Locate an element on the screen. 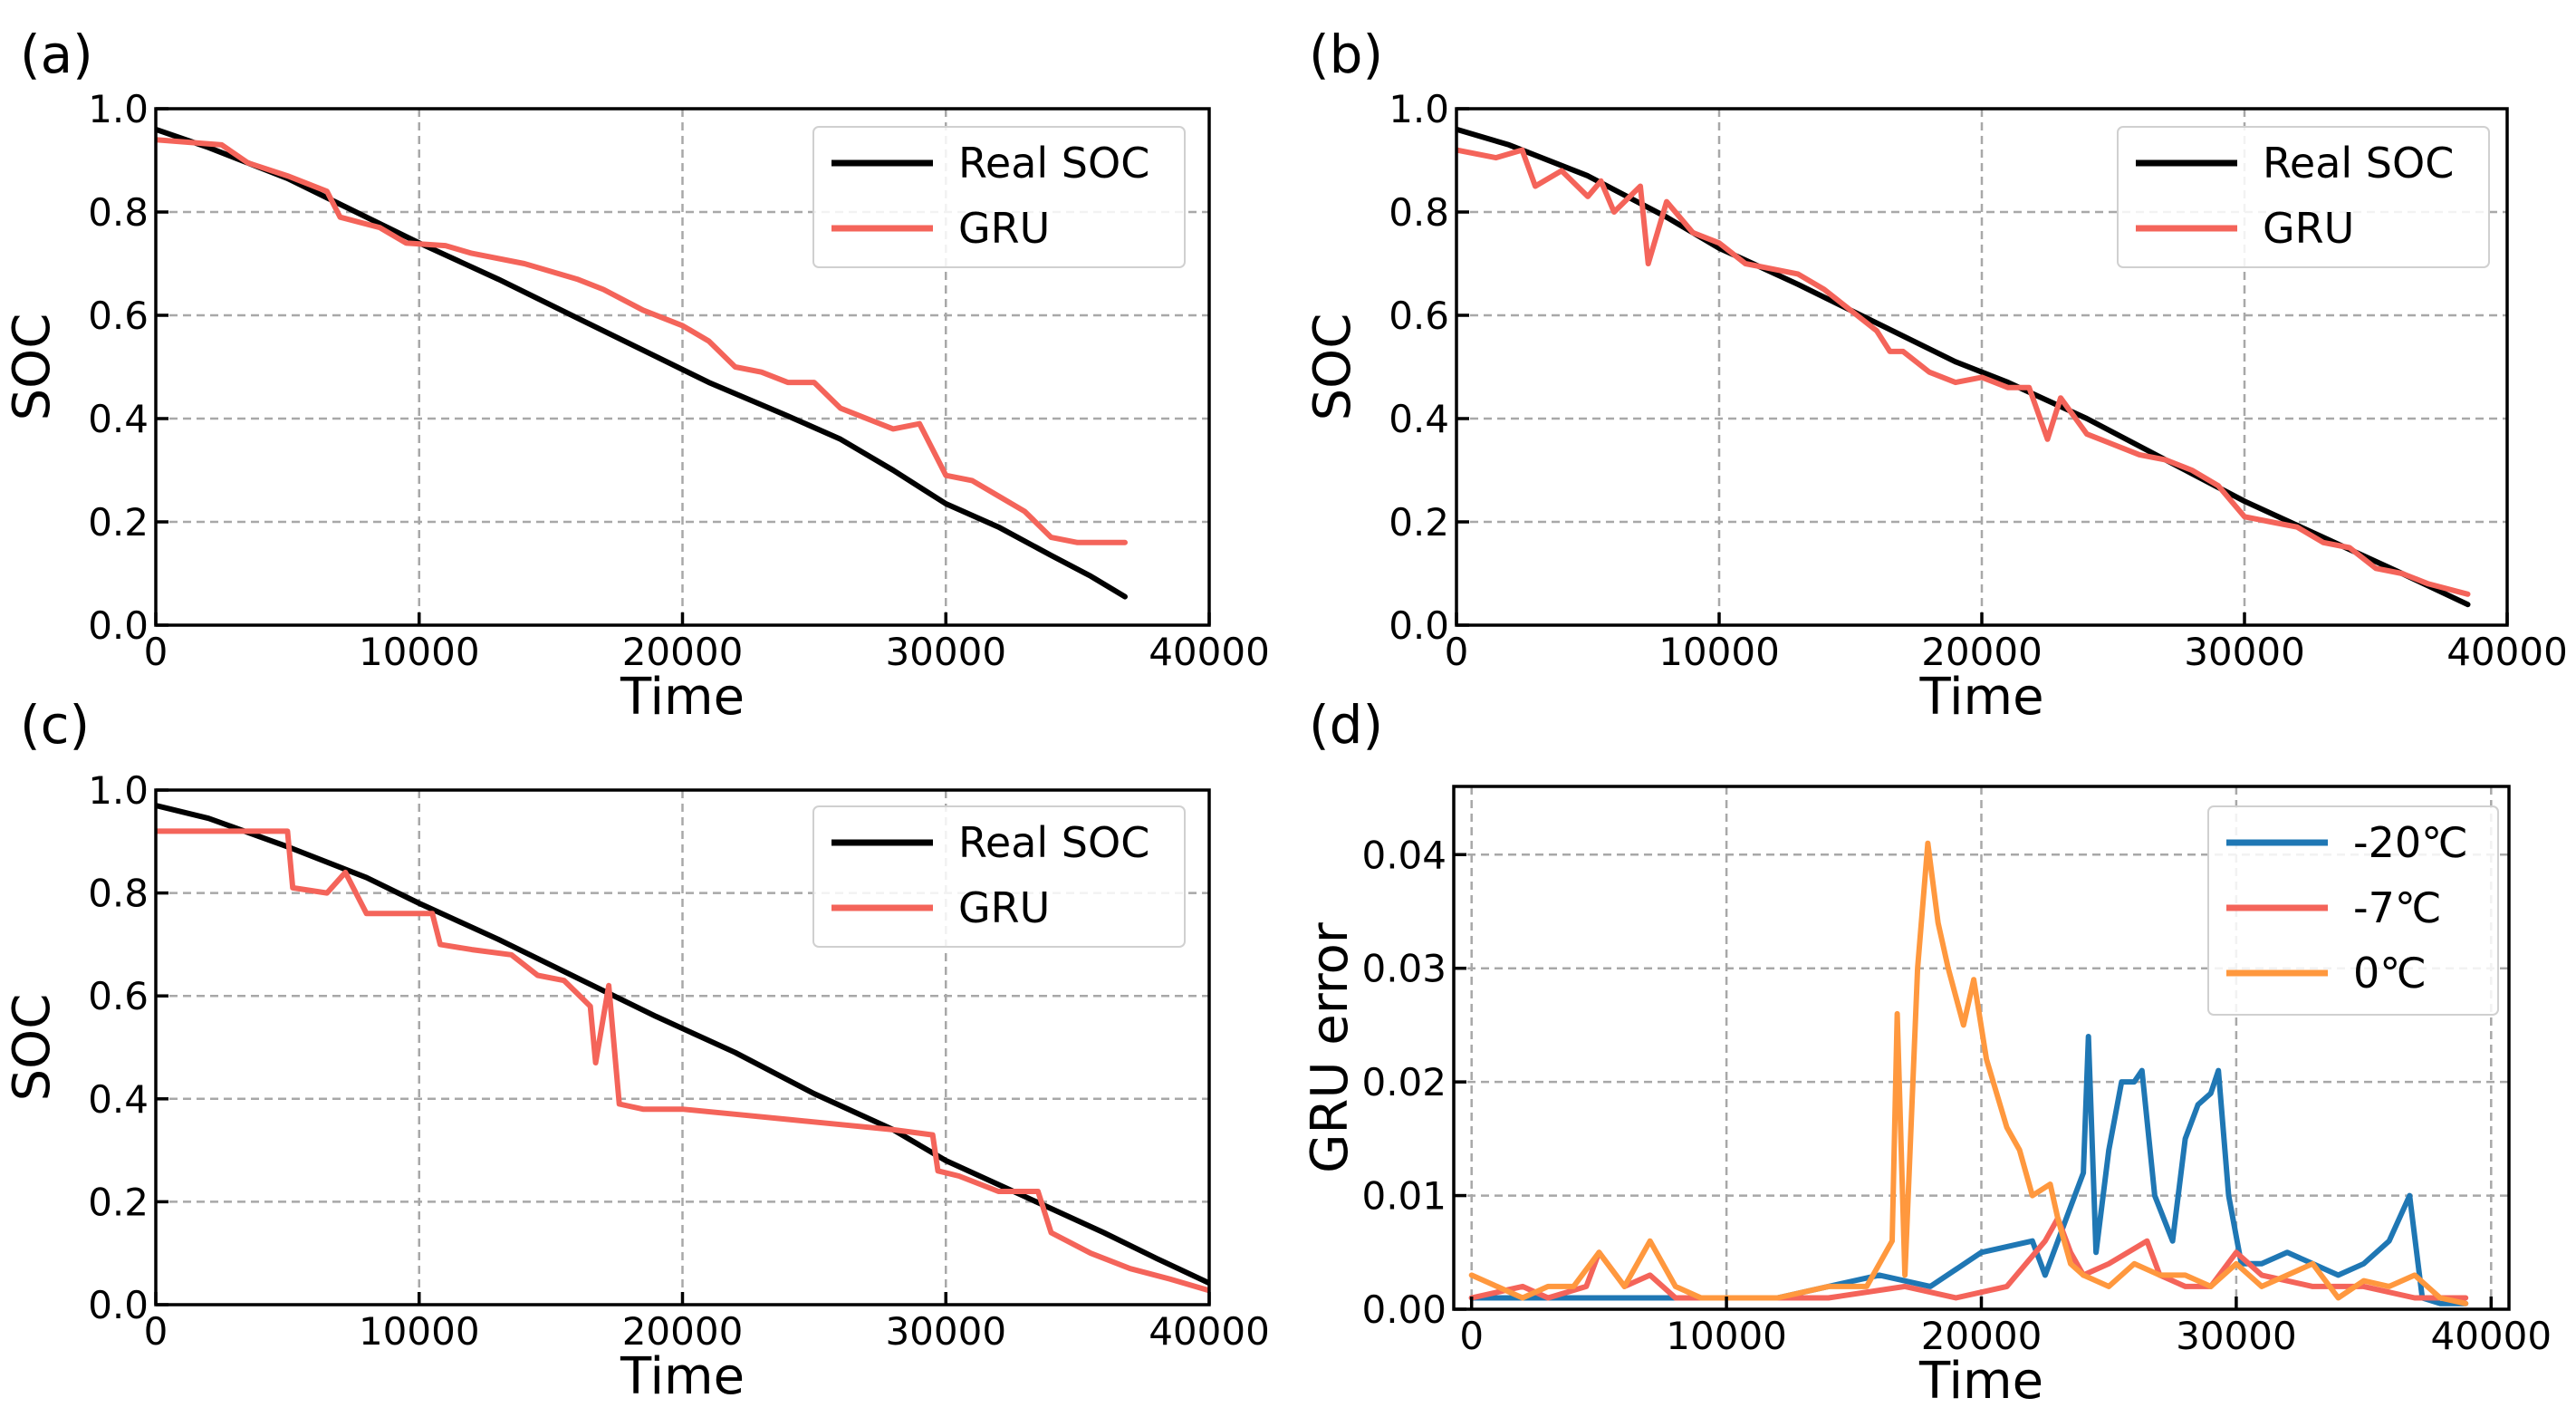  series-line--20- is located at coordinates (1968, 1170).